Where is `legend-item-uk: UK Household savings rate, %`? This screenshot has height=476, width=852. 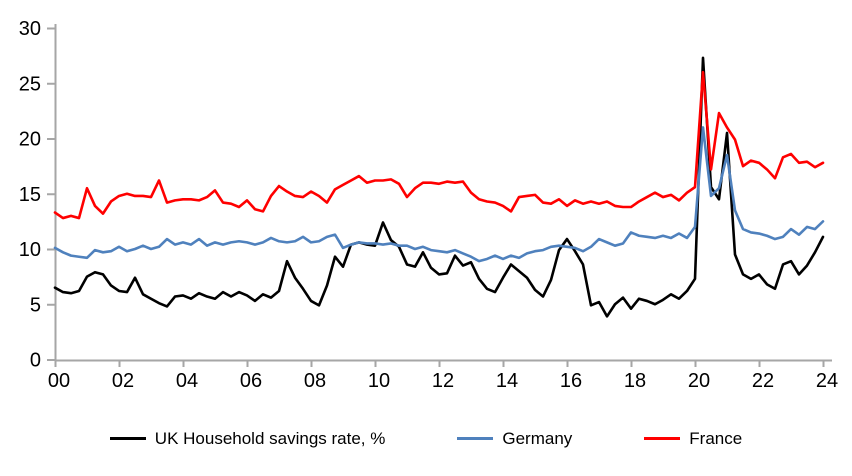 legend-item-uk: UK Household savings rate, % is located at coordinates (247, 438).